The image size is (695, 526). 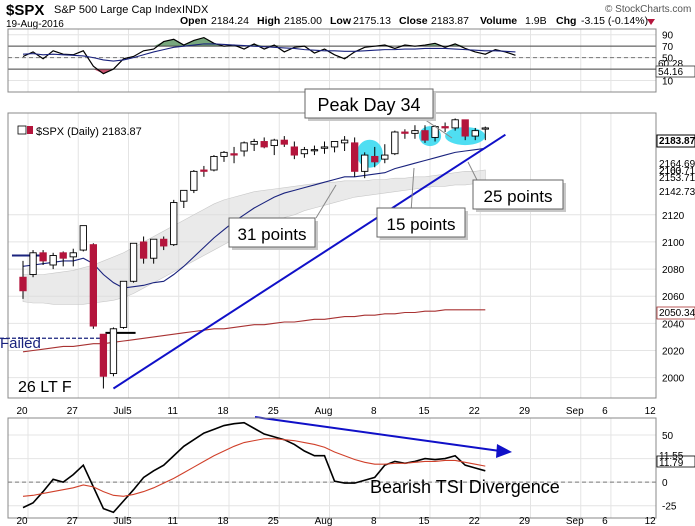 What do you see at coordinates (195, 10) in the screenshot?
I see `exchange-label: INDX` at bounding box center [195, 10].